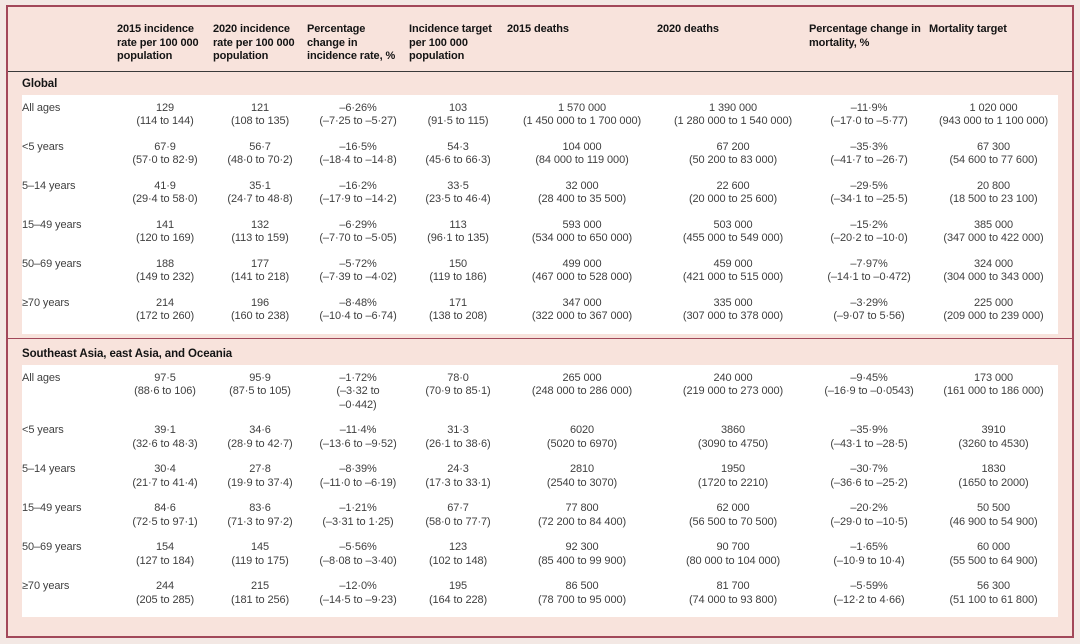  What do you see at coordinates (260, 521) in the screenshot?
I see `cell-uncertainty-interval: (71·3 to 97·2)` at bounding box center [260, 521].